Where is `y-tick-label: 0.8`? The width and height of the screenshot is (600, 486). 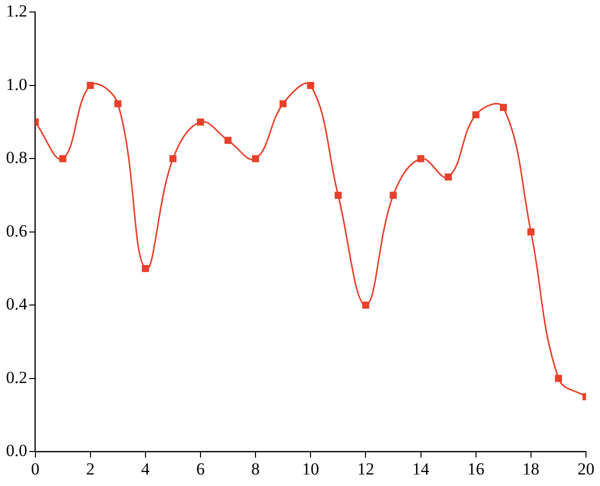
y-tick-label: 0.8 is located at coordinates (17, 158).